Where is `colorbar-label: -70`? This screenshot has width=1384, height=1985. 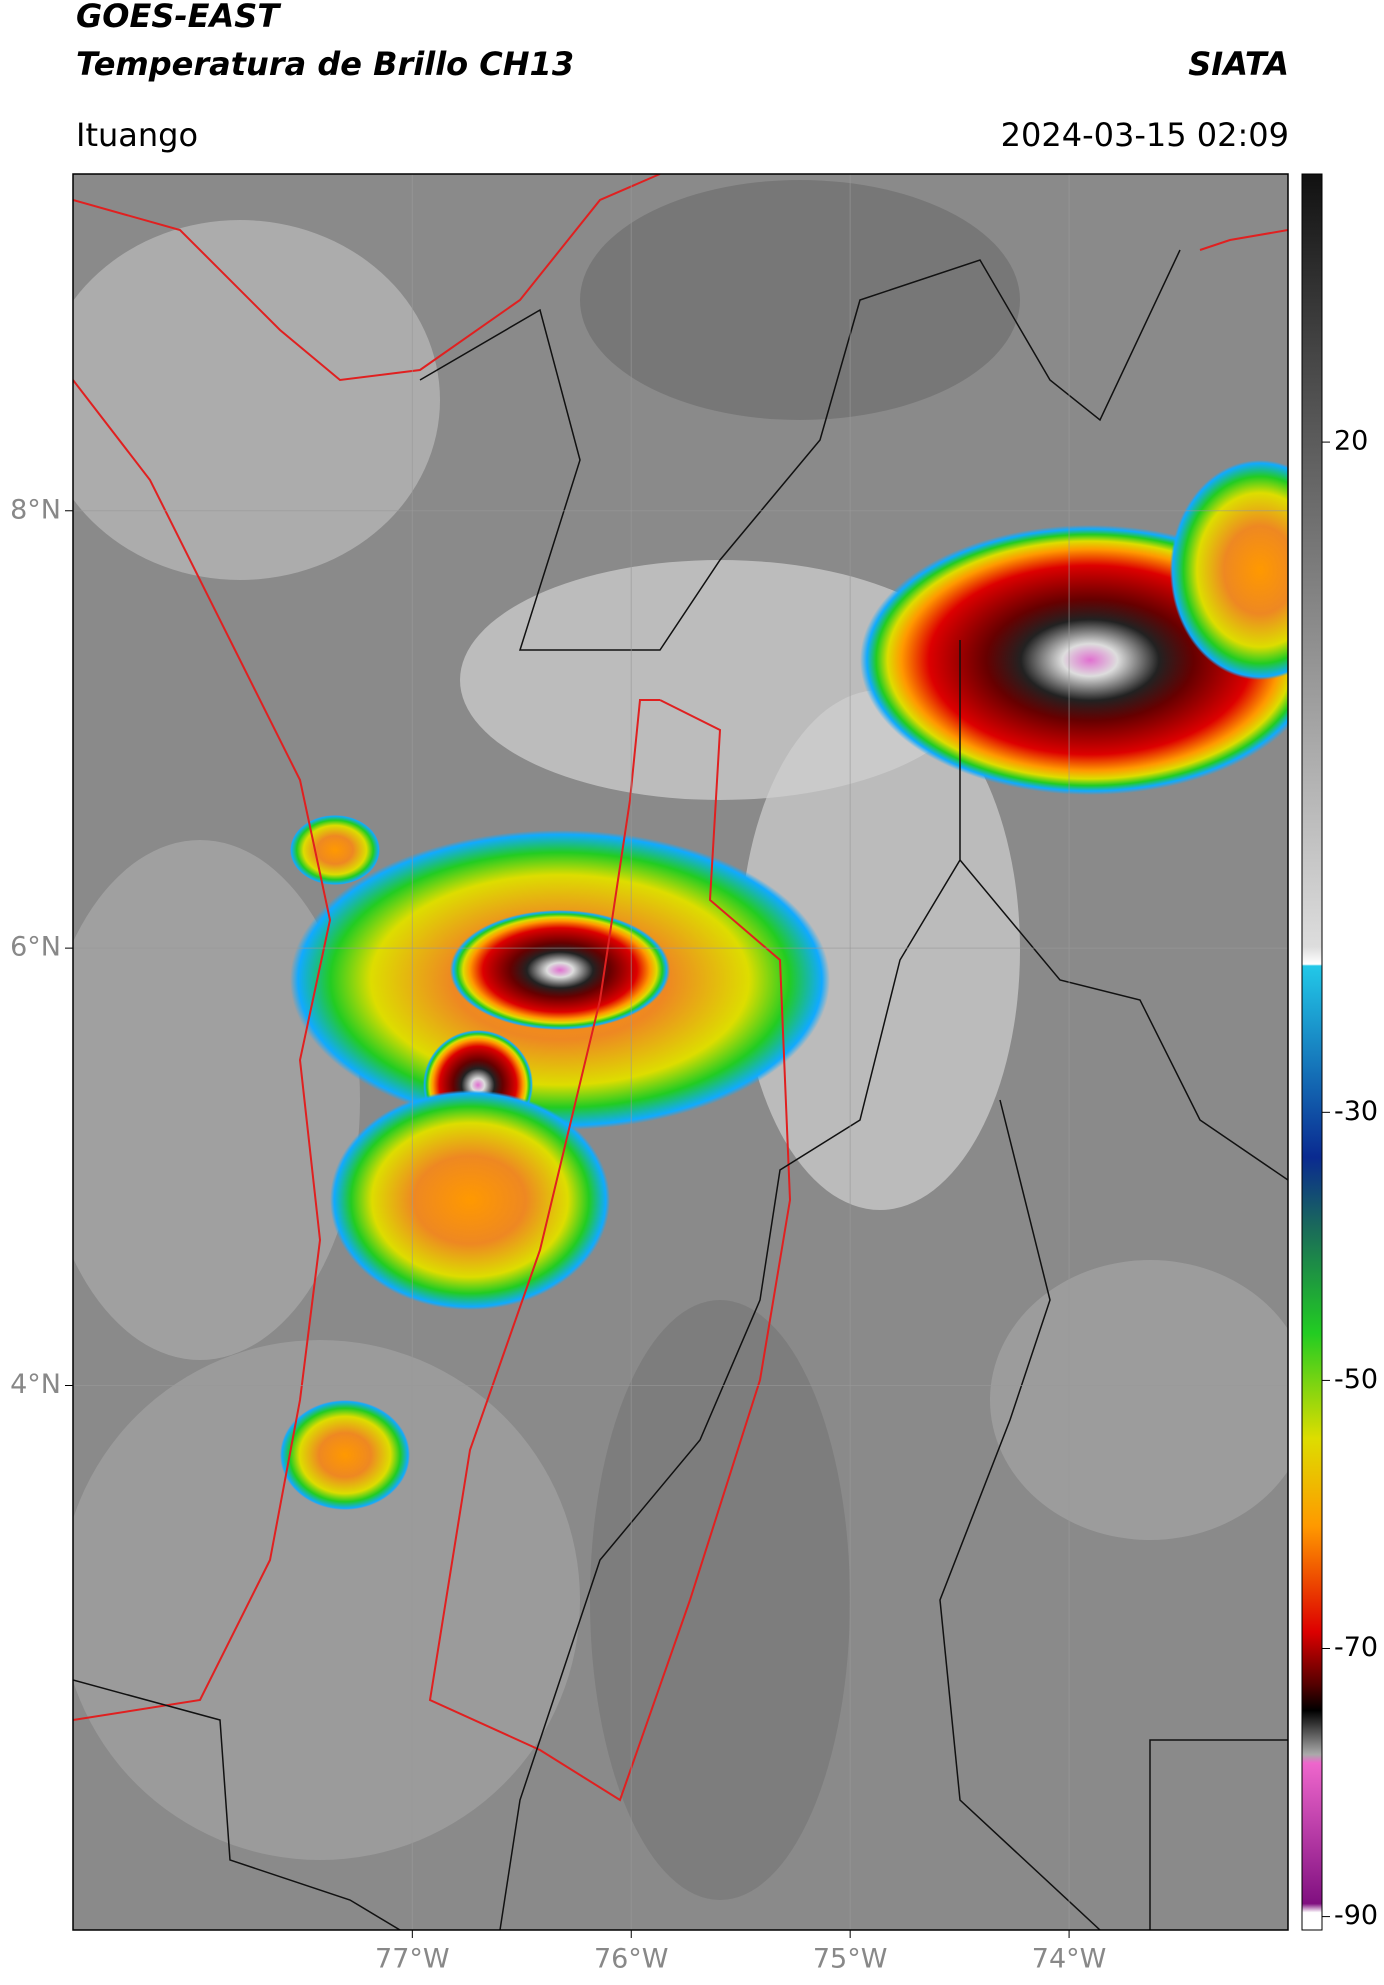
colorbar-label: -70 is located at coordinates (1356, 1647).